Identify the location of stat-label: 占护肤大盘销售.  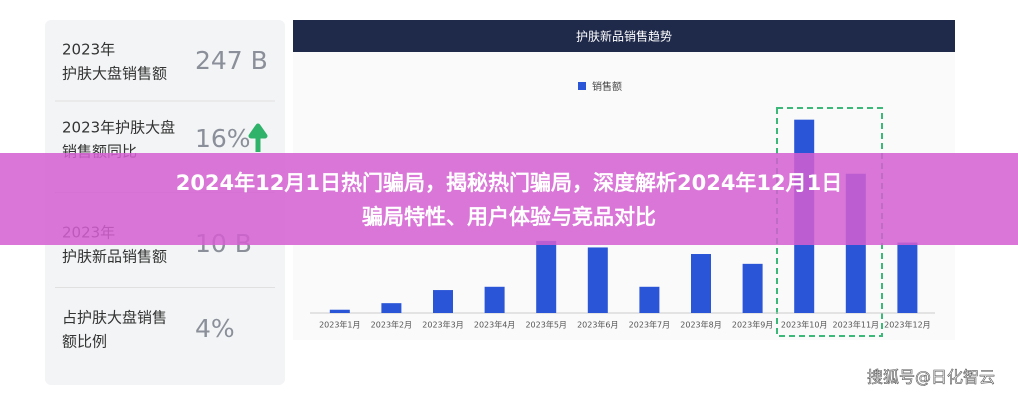
(114, 318).